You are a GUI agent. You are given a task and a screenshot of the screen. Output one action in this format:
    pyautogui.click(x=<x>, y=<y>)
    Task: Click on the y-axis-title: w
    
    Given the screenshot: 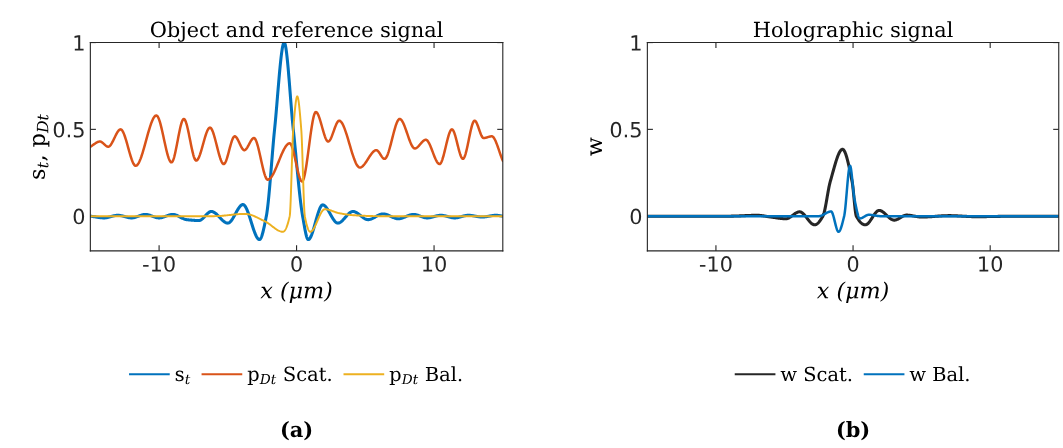 What is the action you would take?
    pyautogui.click(x=596, y=146)
    